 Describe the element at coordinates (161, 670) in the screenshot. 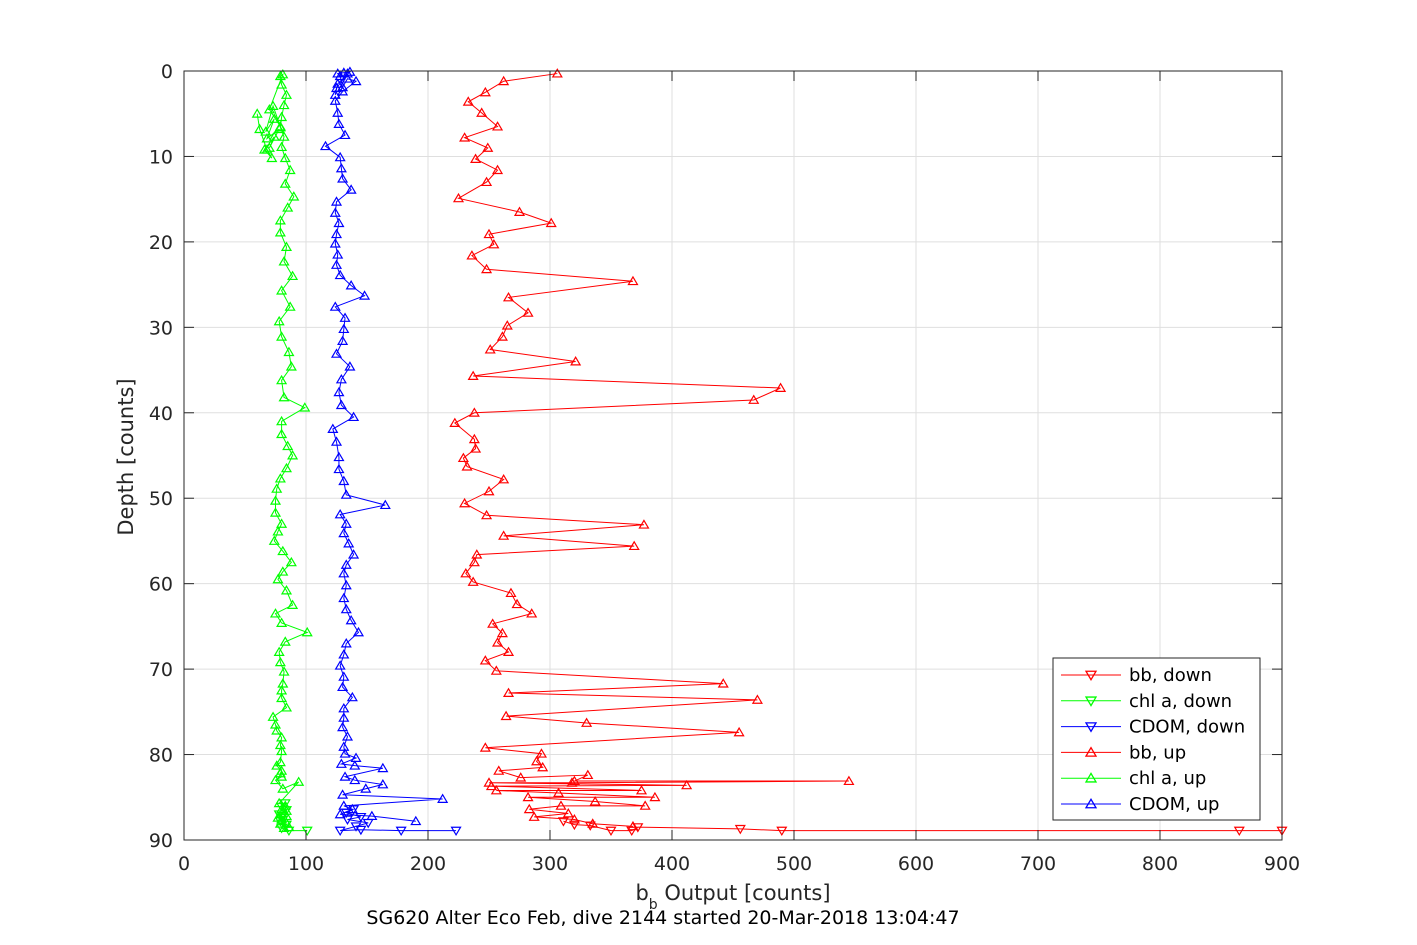

I see `y-tick-label: 70` at that location.